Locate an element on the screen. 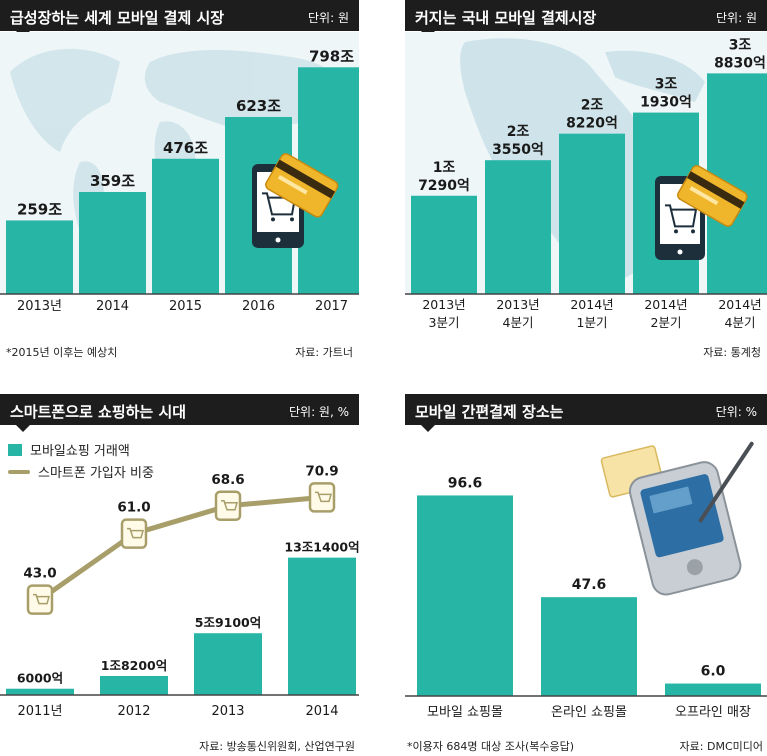 The height and width of the screenshot is (756, 767). x-tick-label: 2017 is located at coordinates (331, 306).